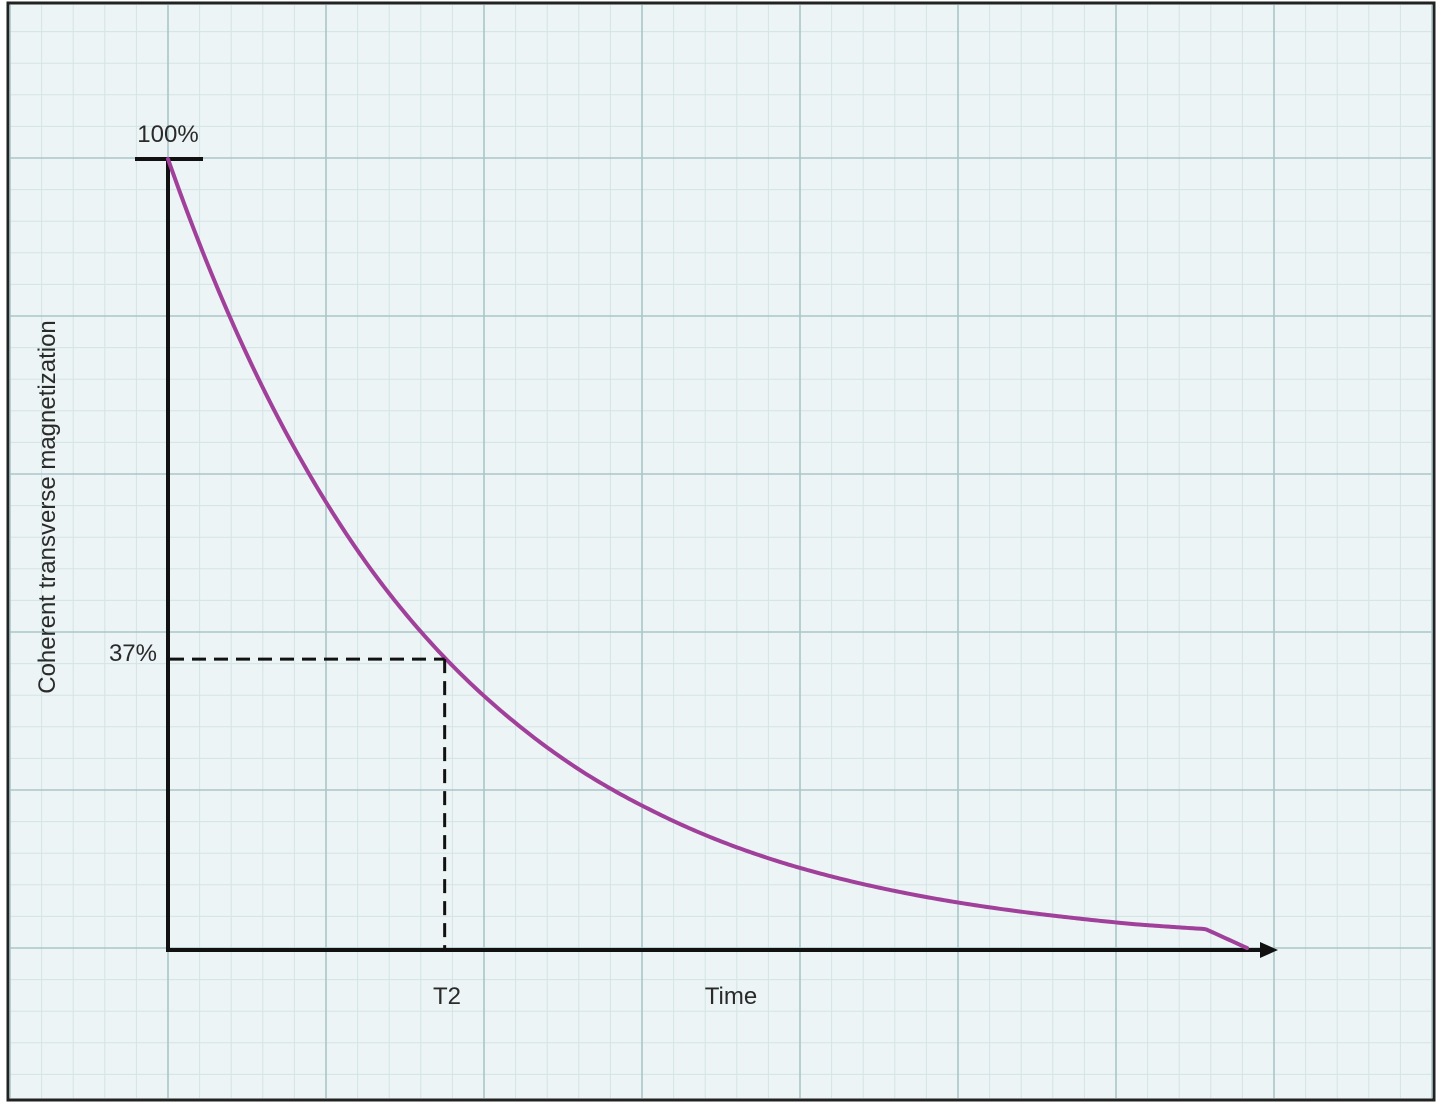 This screenshot has width=1440, height=1110. What do you see at coordinates (1269, 950) in the screenshot?
I see `x-axis-arrowhead` at bounding box center [1269, 950].